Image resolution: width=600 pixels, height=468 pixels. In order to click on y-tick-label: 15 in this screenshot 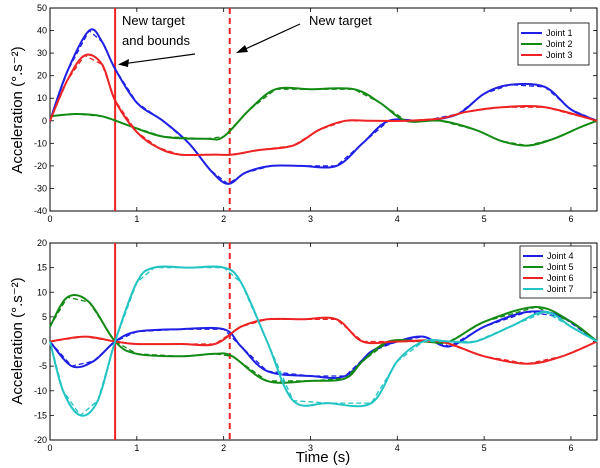, I will do `click(42, 268)`.